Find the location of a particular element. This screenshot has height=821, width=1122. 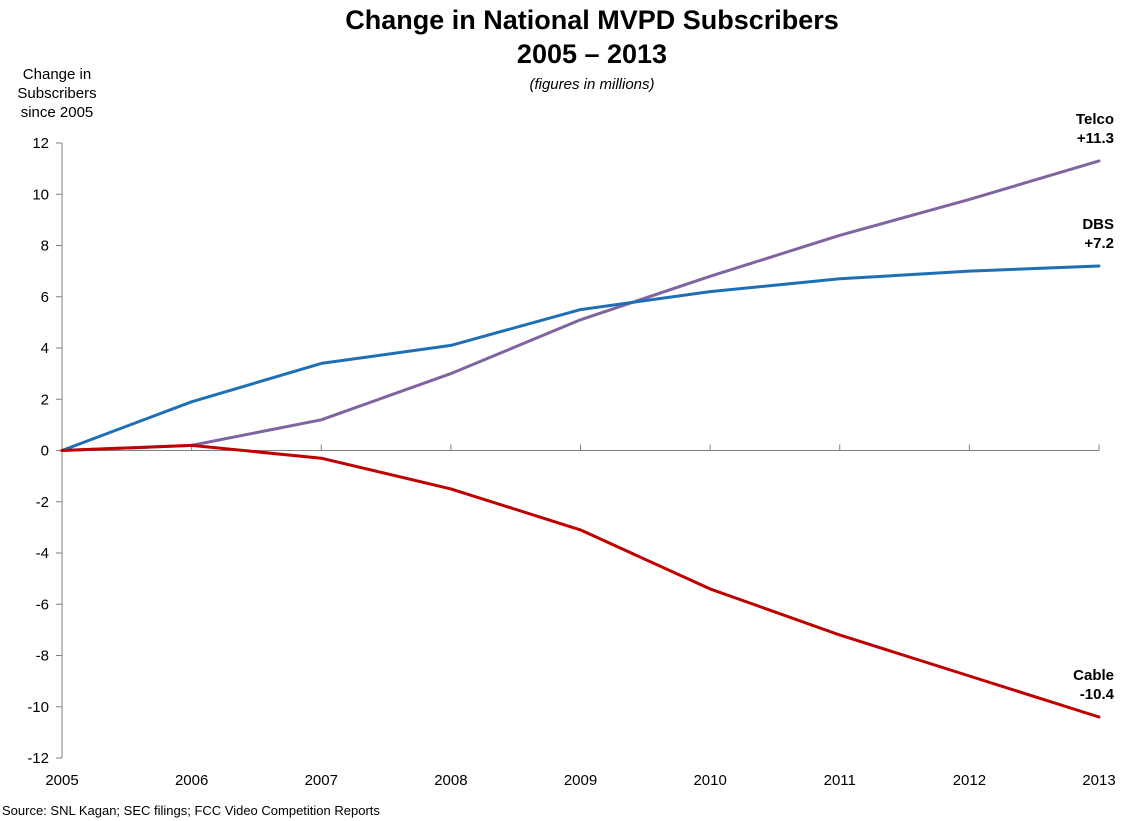

y-tick-label: 6 is located at coordinates (45, 297).